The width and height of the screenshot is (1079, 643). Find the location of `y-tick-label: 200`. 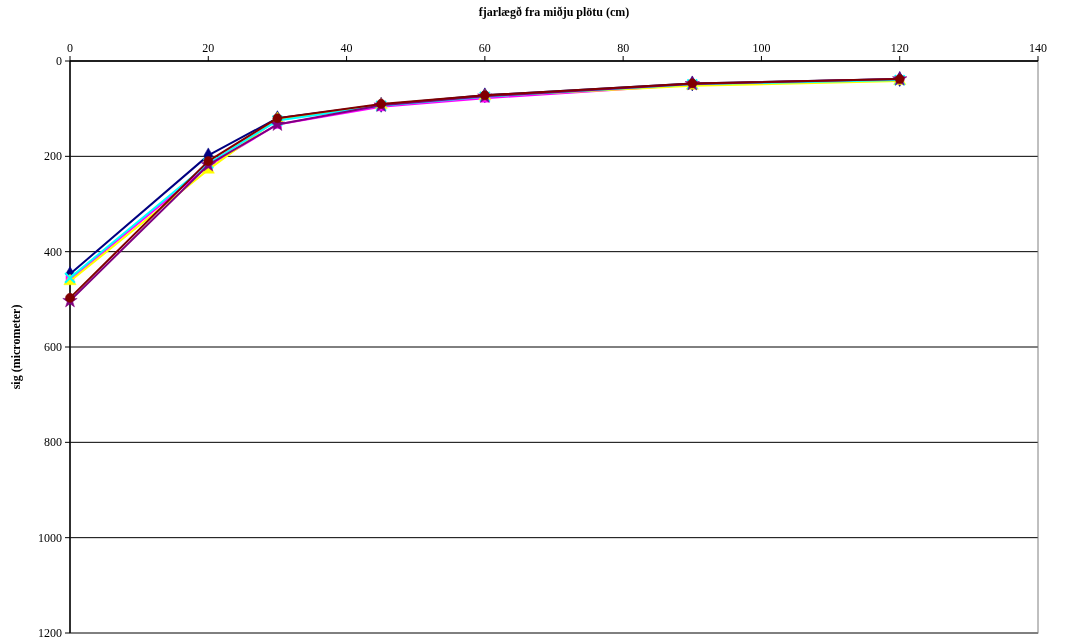

y-tick-label: 200 is located at coordinates (53, 156).